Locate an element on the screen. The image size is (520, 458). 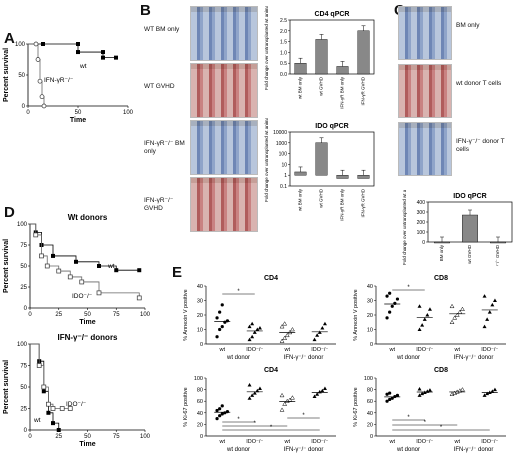
series-label: IDO⁻/⁻ is located at coordinates (76, 404).